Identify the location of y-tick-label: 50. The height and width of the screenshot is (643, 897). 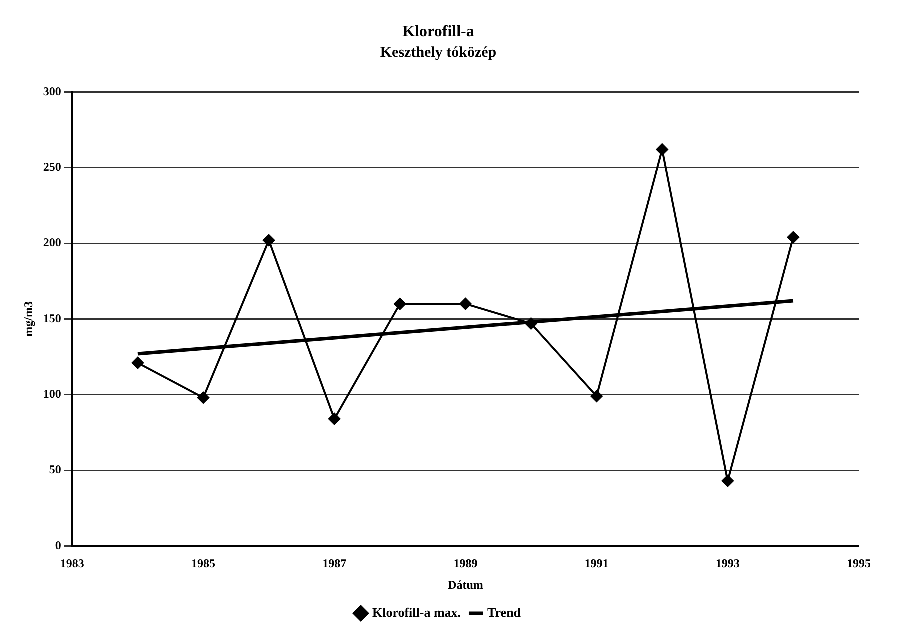
(55, 469).